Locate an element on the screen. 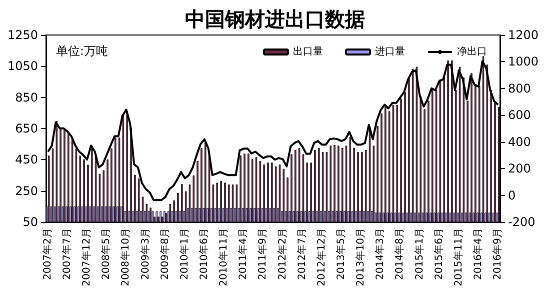 This screenshot has height=300, width=550. y-tick-label: 250 is located at coordinates (26, 191).